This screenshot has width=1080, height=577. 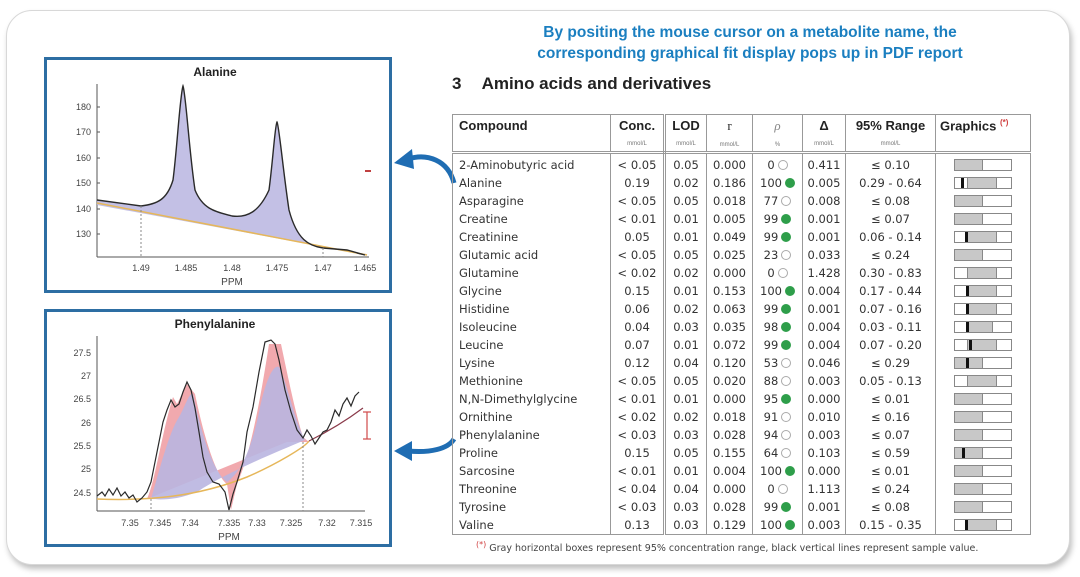 I want to click on r-cell: 0.035, so click(x=729, y=327).